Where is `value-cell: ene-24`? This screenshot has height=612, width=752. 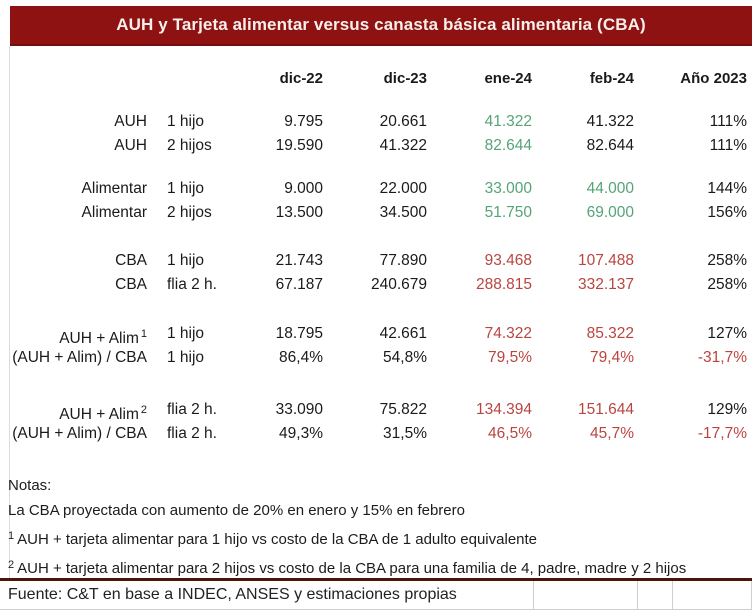
value-cell: ene-24 is located at coordinates (508, 78).